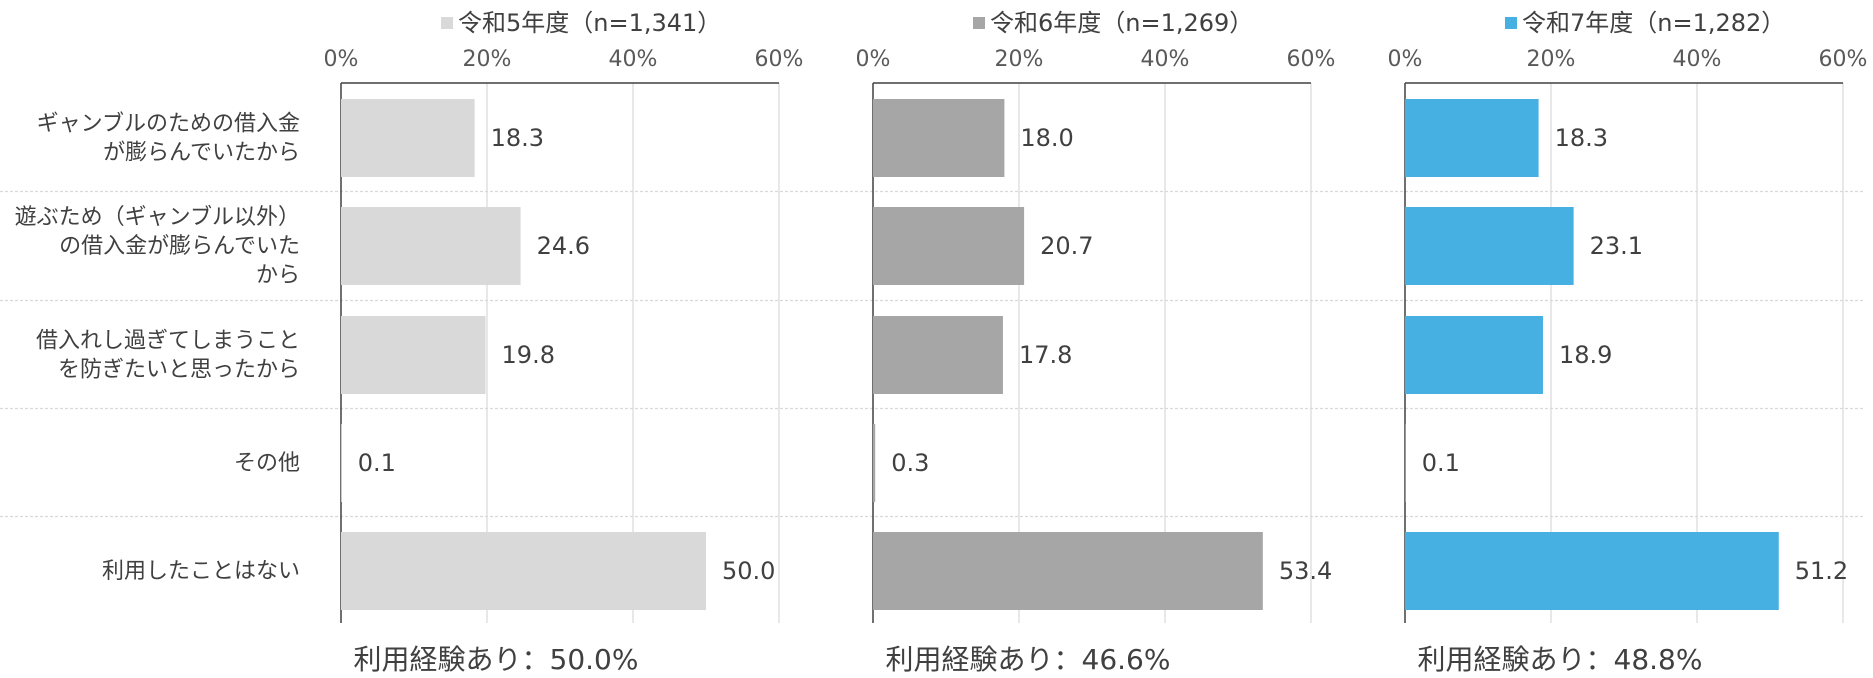 Image resolution: width=1873 pixels, height=678 pixels. What do you see at coordinates (1616, 246) in the screenshot?
I see `data-label: 23.1` at bounding box center [1616, 246].